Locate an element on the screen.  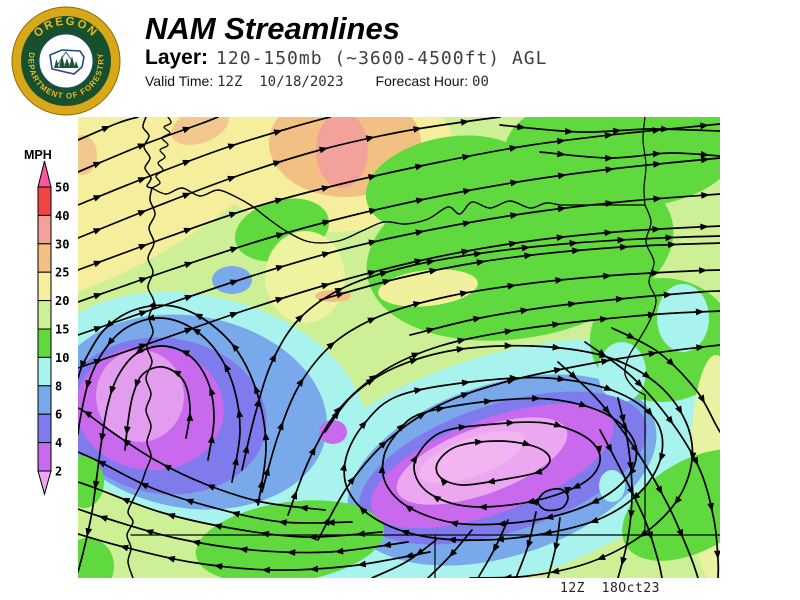
legend-tick-label: 6 is located at coordinates (58, 415).